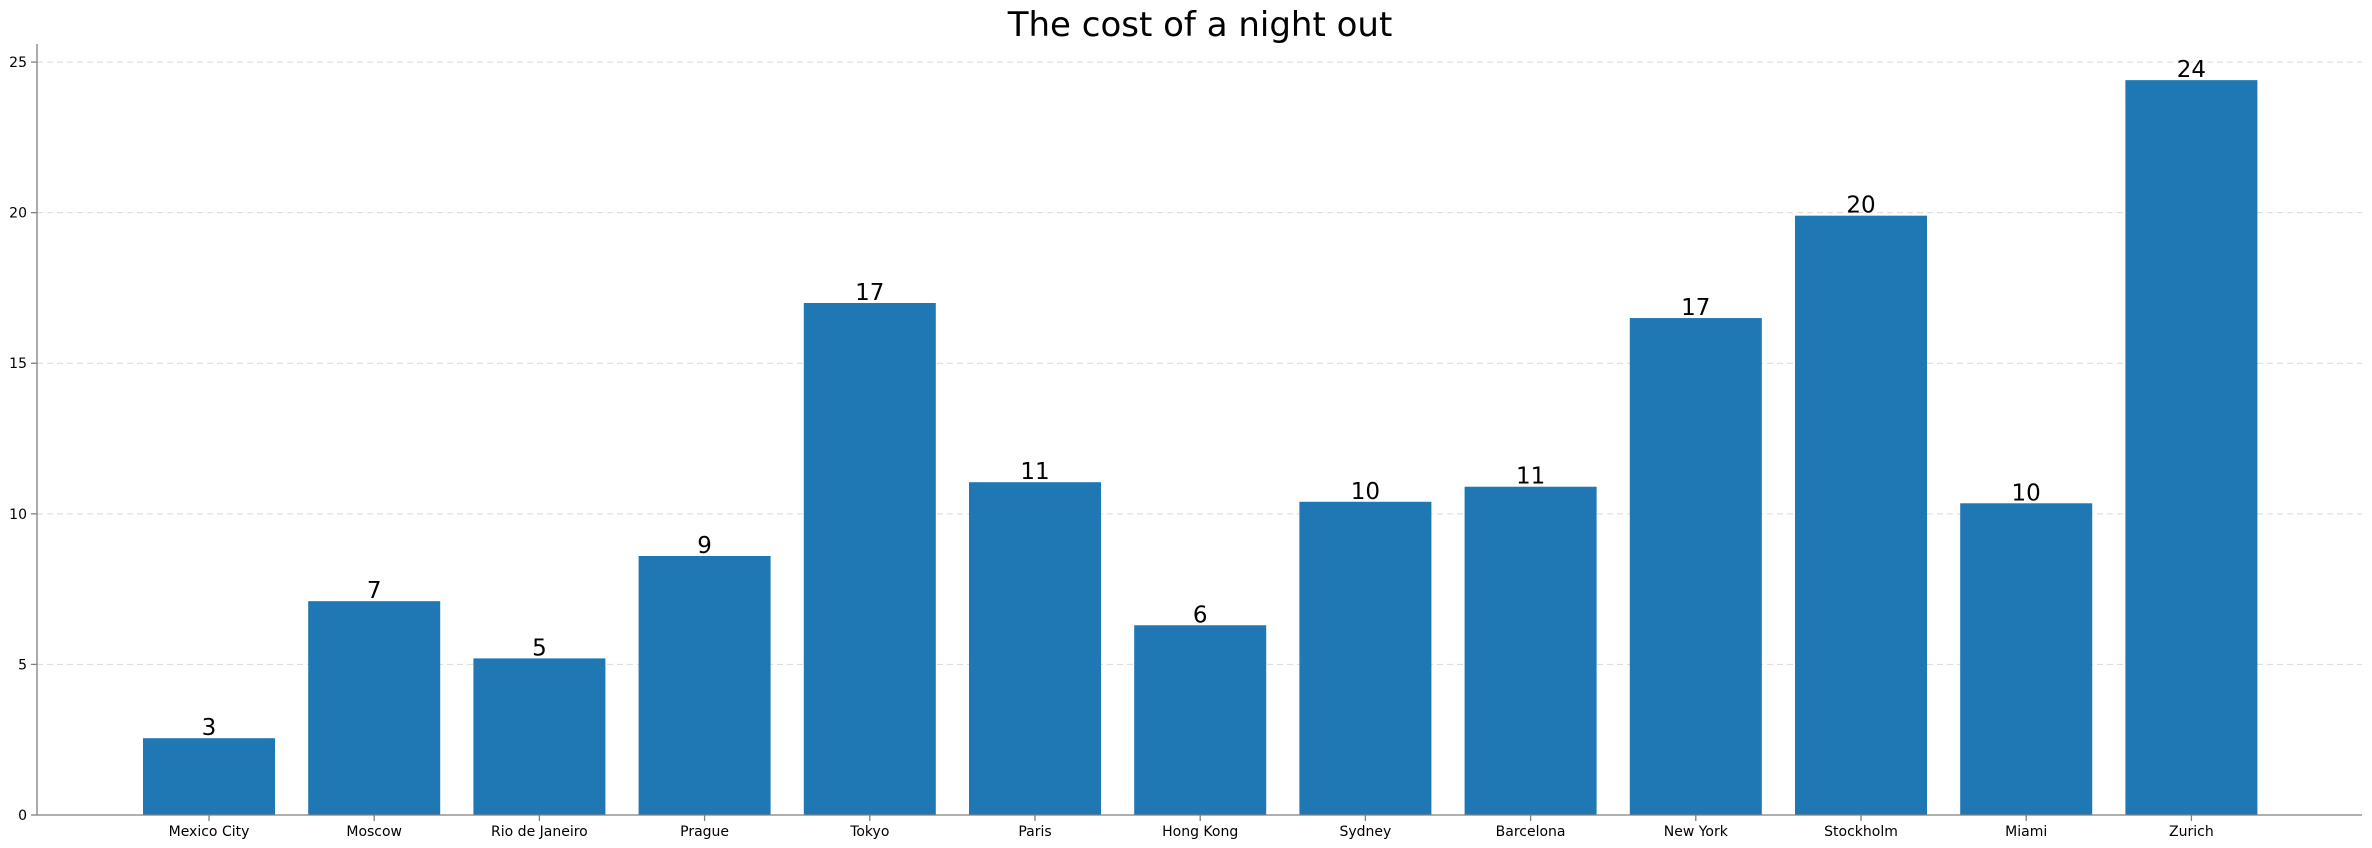 This screenshot has width=2372, height=848. Describe the element at coordinates (18, 214) in the screenshot. I see `y-tick-label: 20` at that location.